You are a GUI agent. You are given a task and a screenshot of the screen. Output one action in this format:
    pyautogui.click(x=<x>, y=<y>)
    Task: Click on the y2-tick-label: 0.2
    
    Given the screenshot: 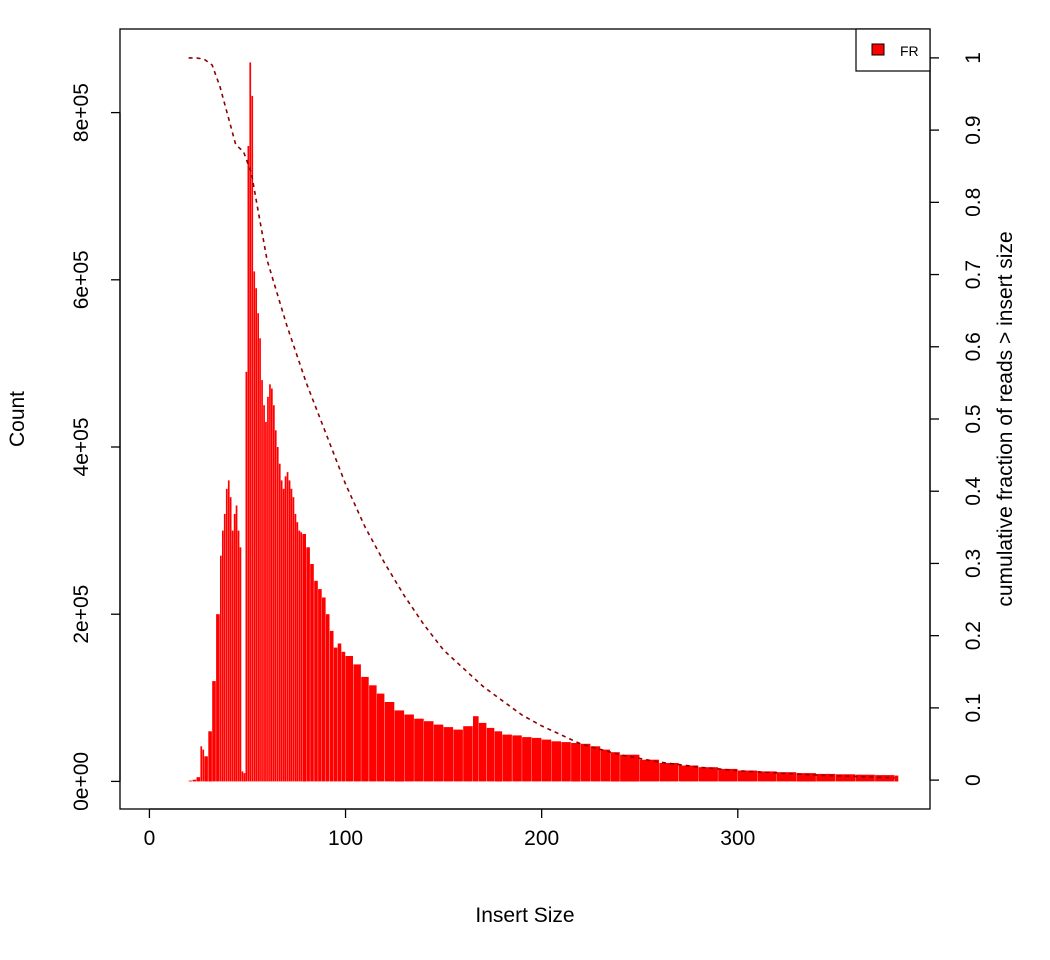 What is the action you would take?
    pyautogui.click(x=973, y=635)
    